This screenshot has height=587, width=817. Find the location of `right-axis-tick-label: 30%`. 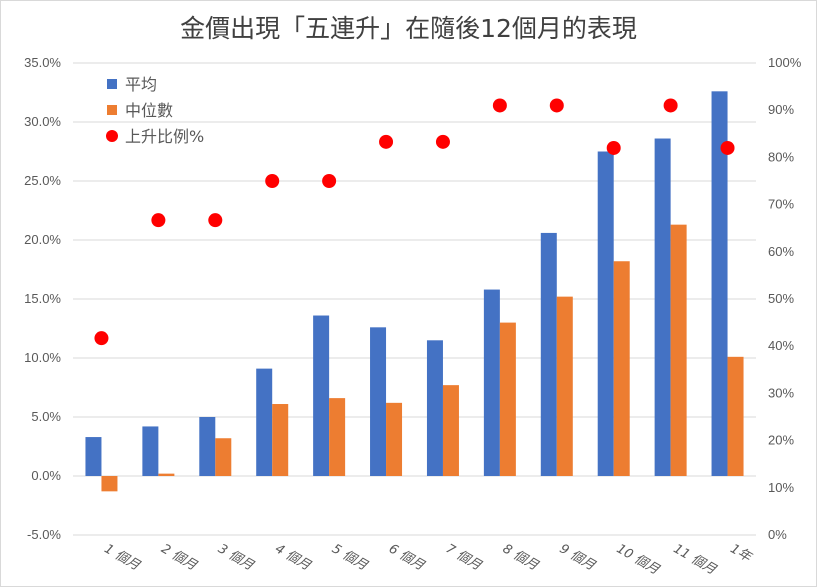

right-axis-tick-label: 30% is located at coordinates (781, 392).